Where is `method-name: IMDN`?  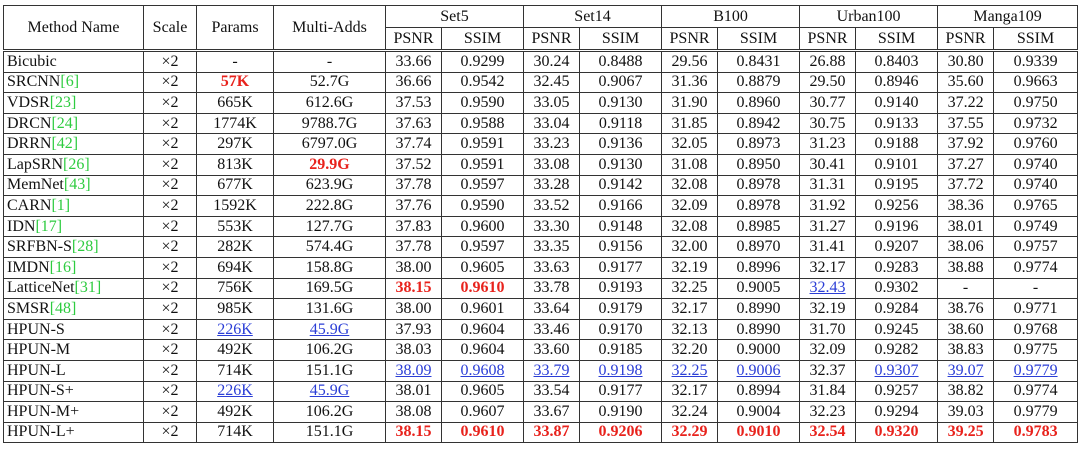 method-name: IMDN is located at coordinates (28, 267).